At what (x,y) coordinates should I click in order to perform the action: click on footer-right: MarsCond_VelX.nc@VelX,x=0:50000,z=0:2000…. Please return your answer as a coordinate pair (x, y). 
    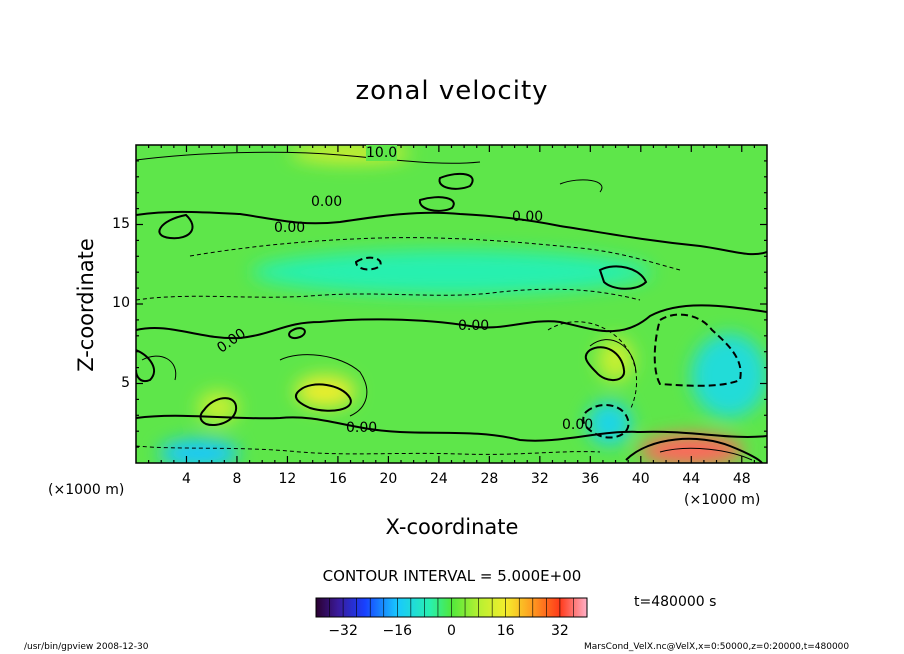
    Looking at the image, I should click on (717, 647).